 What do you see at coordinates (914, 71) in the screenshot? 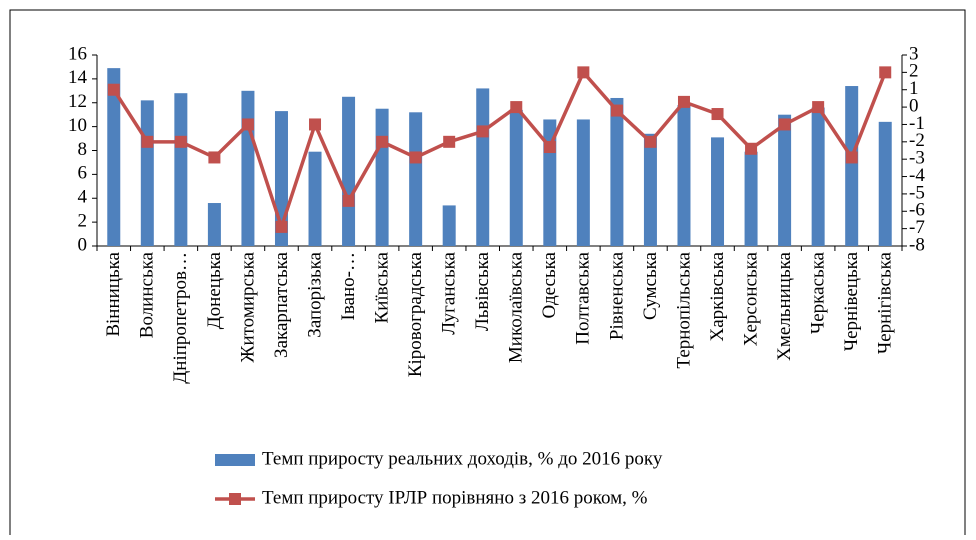
I see `y2-tick-label: 2` at bounding box center [914, 71].